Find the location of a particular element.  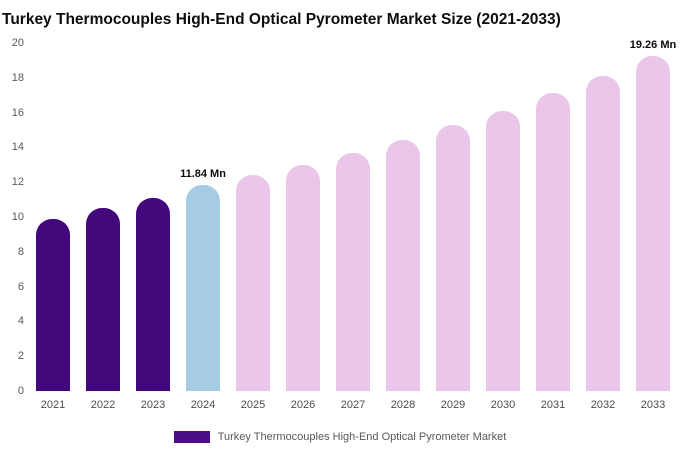

legend-swatch is located at coordinates (191, 437).